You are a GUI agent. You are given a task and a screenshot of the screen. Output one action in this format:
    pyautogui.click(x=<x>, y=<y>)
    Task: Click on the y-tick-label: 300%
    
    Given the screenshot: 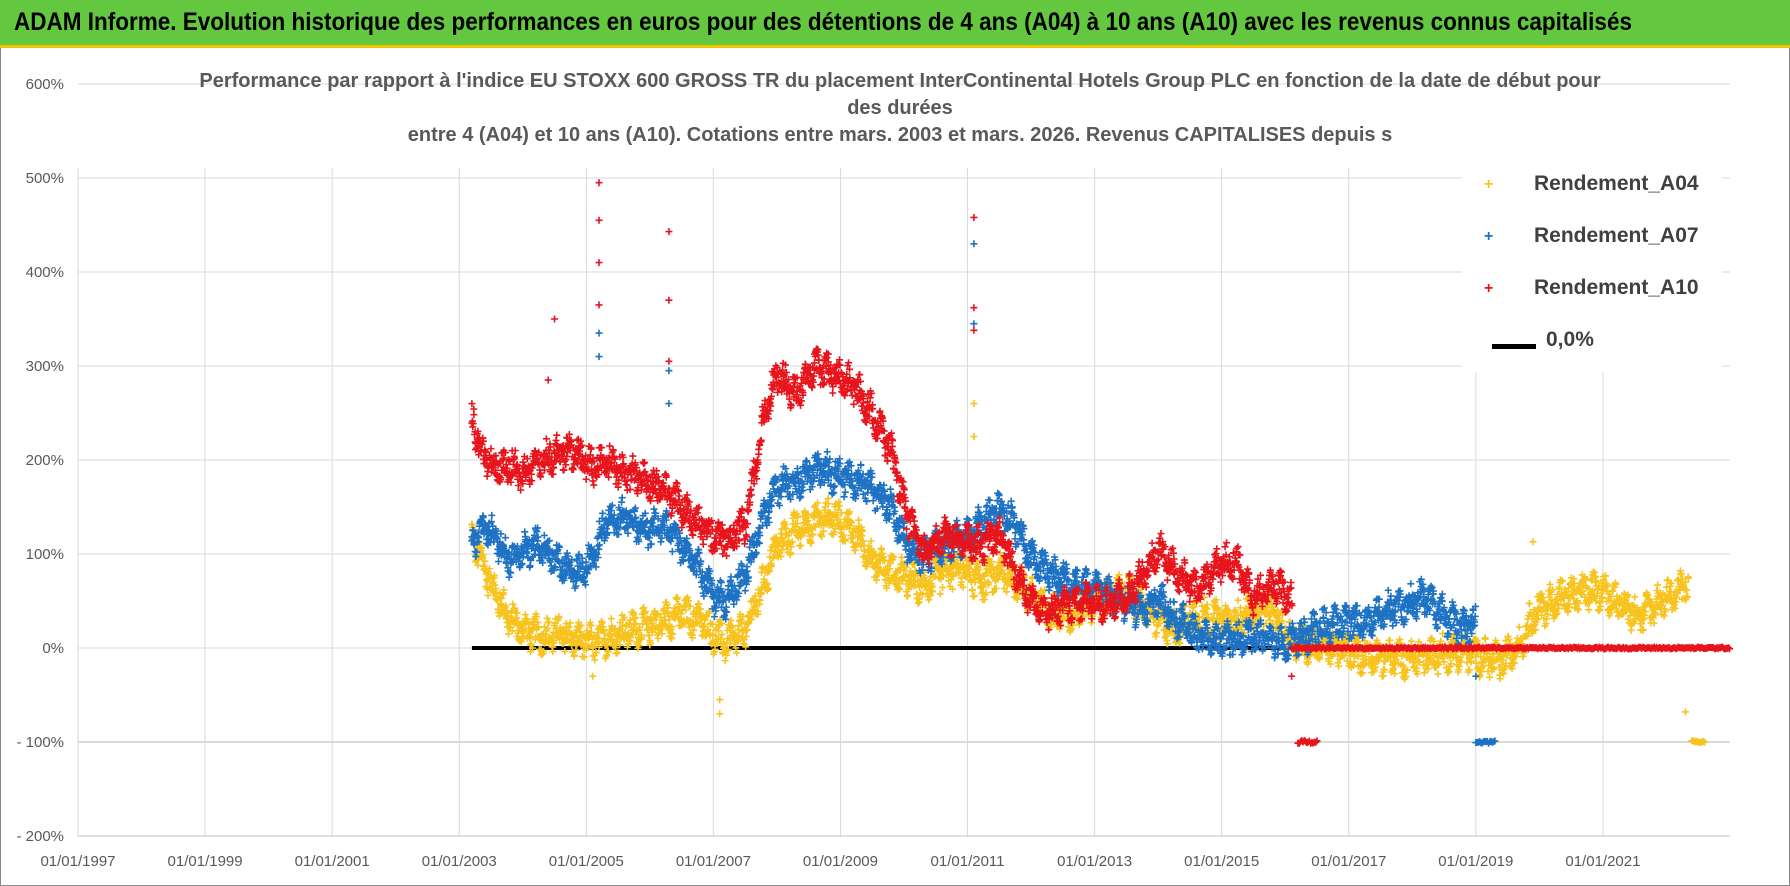 What is the action you would take?
    pyautogui.click(x=45, y=366)
    